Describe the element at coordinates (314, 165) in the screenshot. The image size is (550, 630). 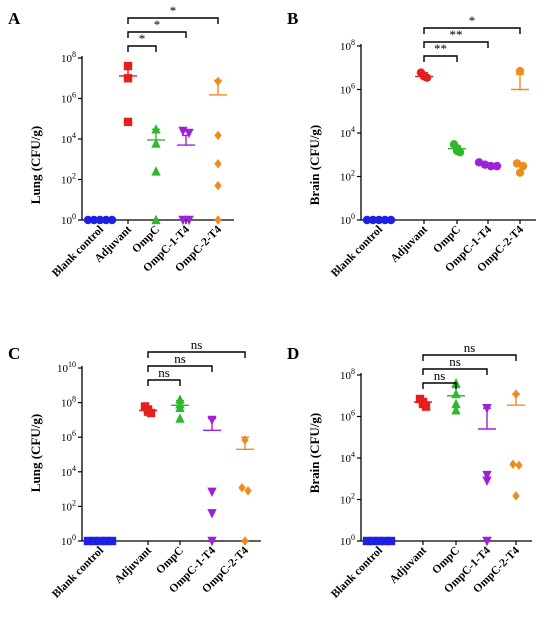
I see `y-axis-label: Brain (CFU/g)` at that location.